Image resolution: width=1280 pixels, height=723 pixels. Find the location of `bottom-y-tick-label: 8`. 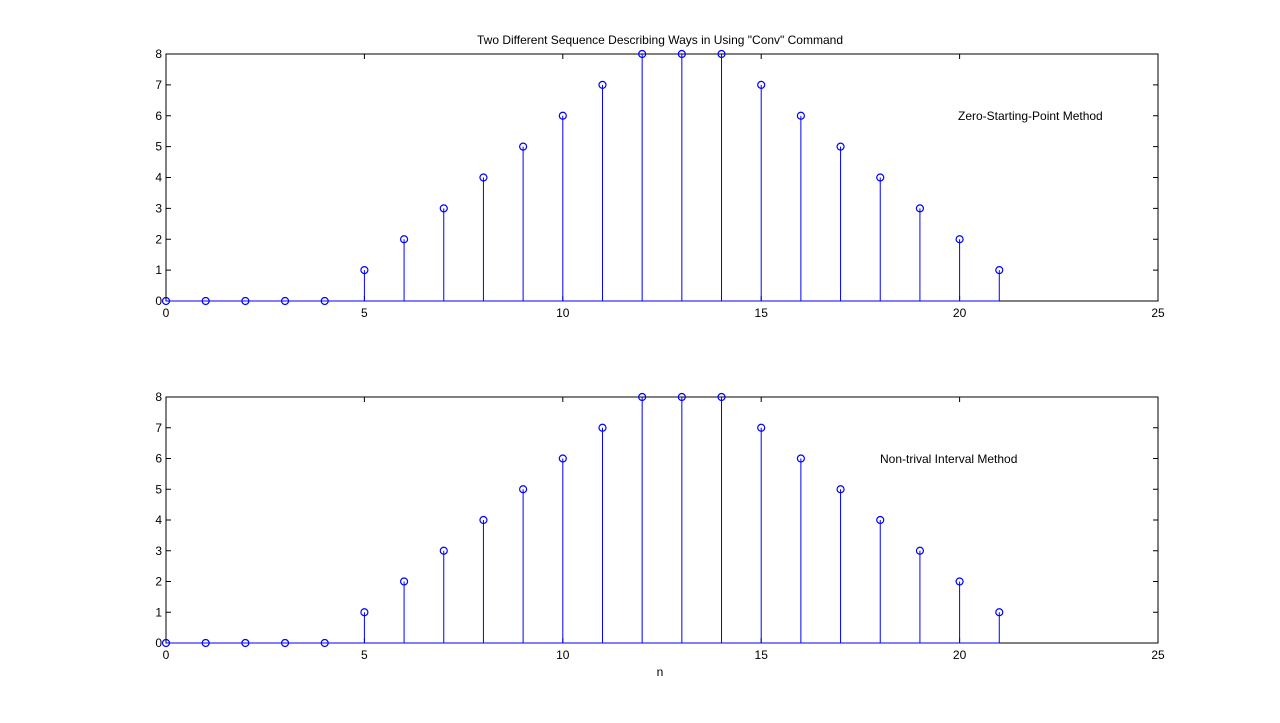

bottom-y-tick-label: 8 is located at coordinates (158, 397).